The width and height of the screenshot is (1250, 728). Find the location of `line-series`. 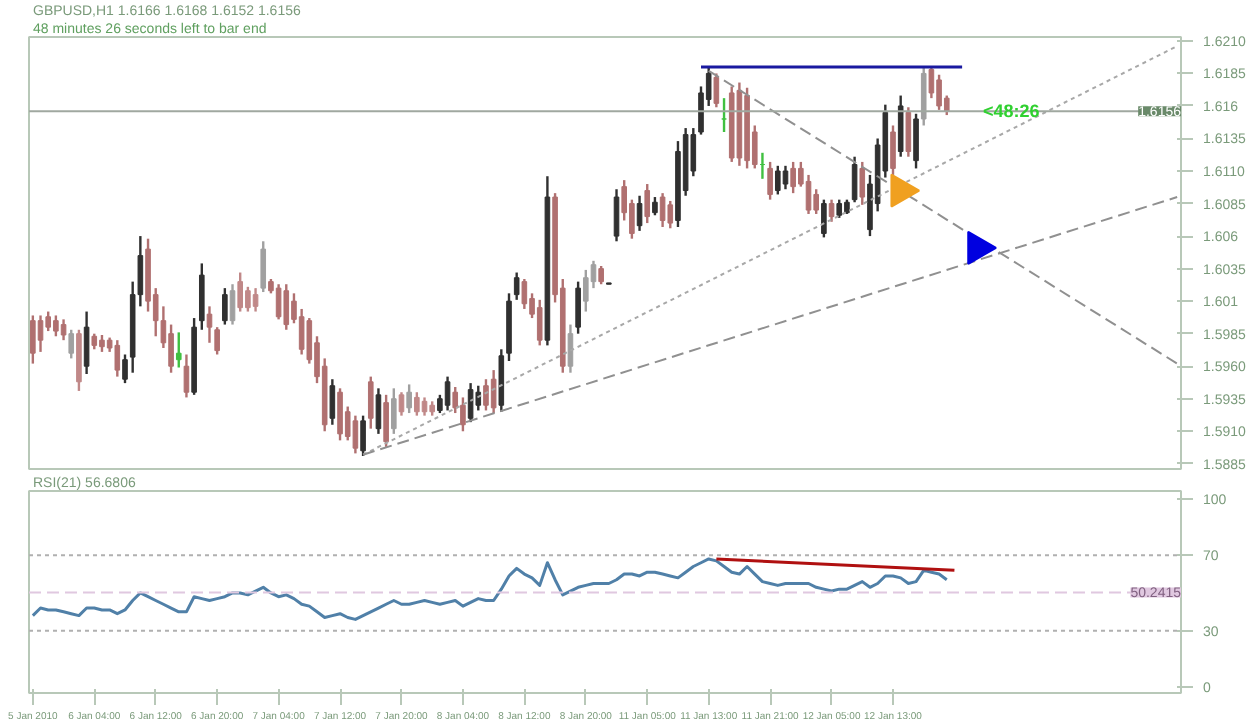

line-series is located at coordinates (490, 589).